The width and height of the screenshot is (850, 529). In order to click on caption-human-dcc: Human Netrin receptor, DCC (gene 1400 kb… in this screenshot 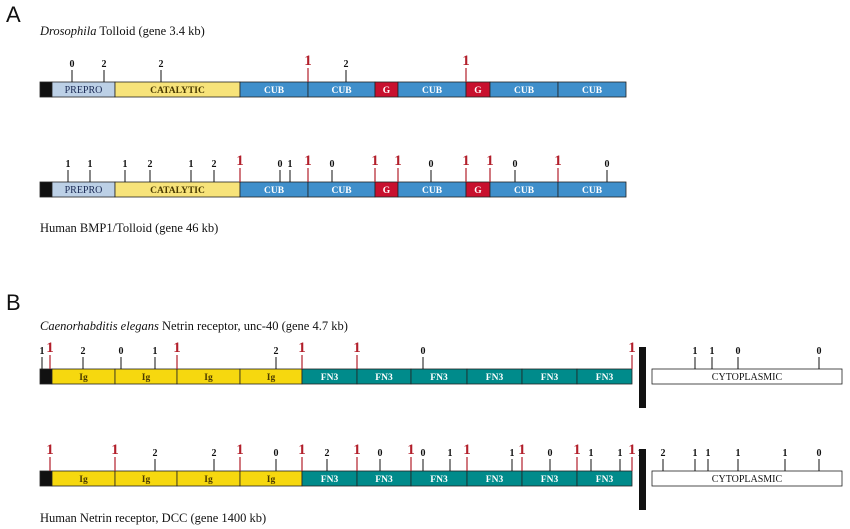, I will do `click(153, 518)`.